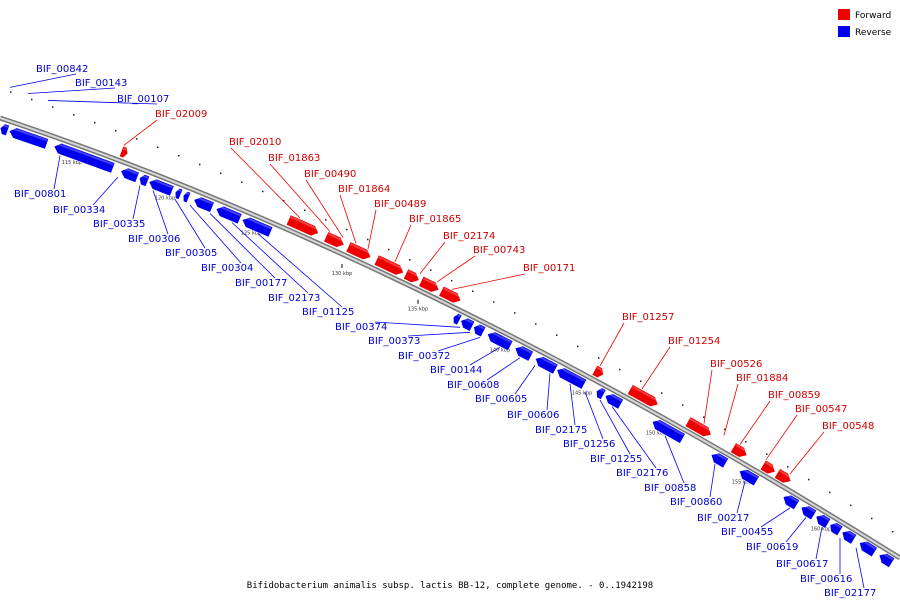  I want to click on scale-label: 130 kbp, so click(342, 274).